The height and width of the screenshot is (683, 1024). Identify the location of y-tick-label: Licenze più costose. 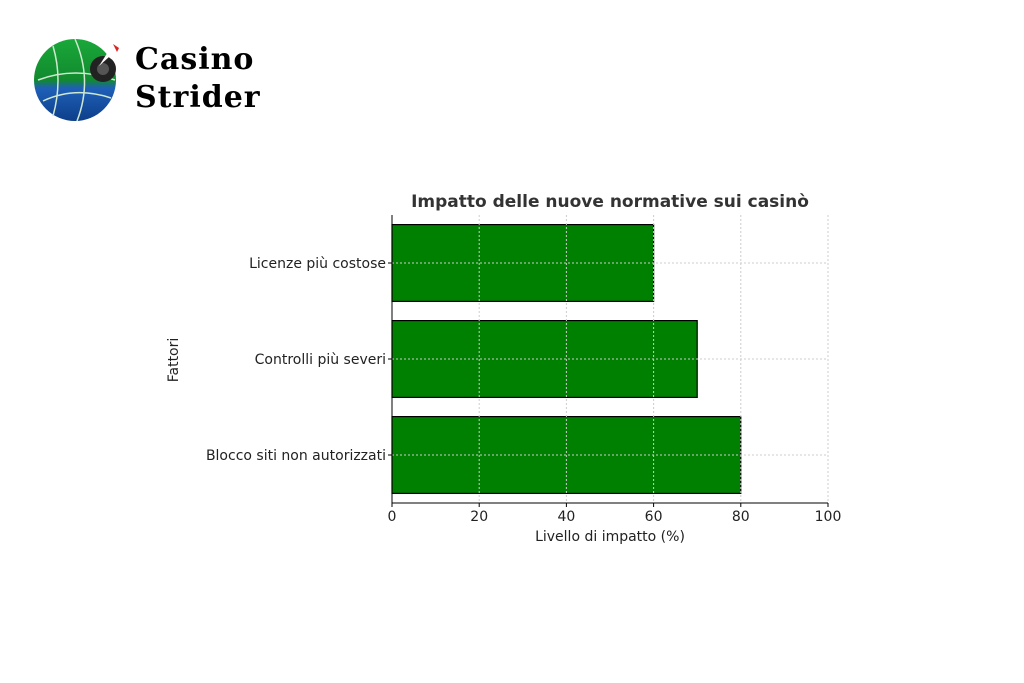
(317, 264).